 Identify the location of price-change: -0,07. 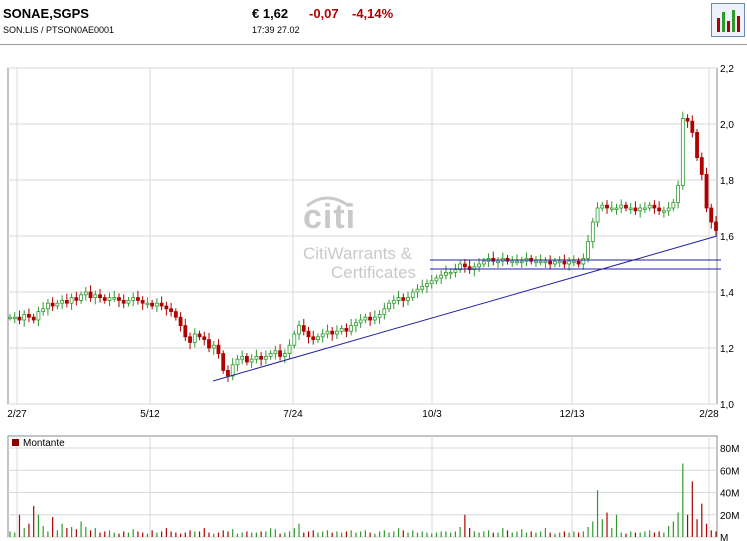
(324, 13).